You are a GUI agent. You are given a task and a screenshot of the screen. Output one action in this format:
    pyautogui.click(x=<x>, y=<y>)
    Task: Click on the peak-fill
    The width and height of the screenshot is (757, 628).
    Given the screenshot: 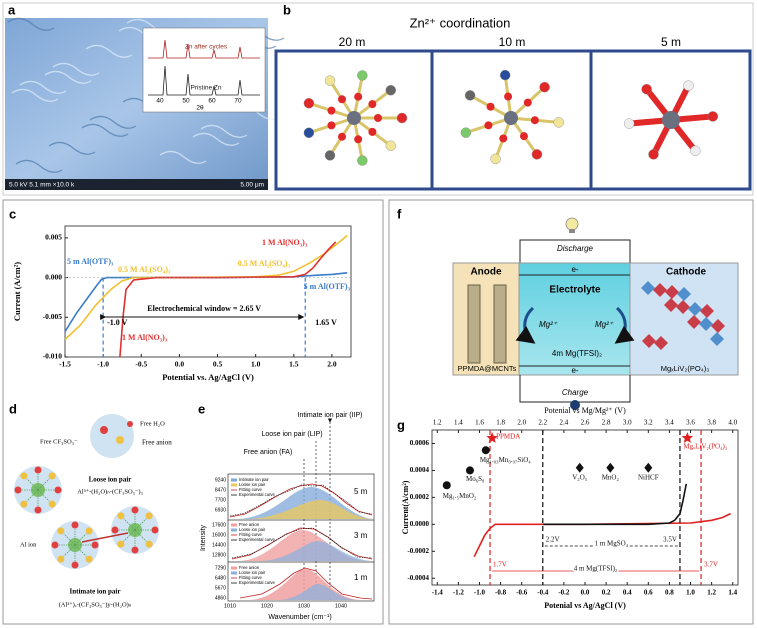 What is the action you would take?
    pyautogui.click(x=318, y=592)
    